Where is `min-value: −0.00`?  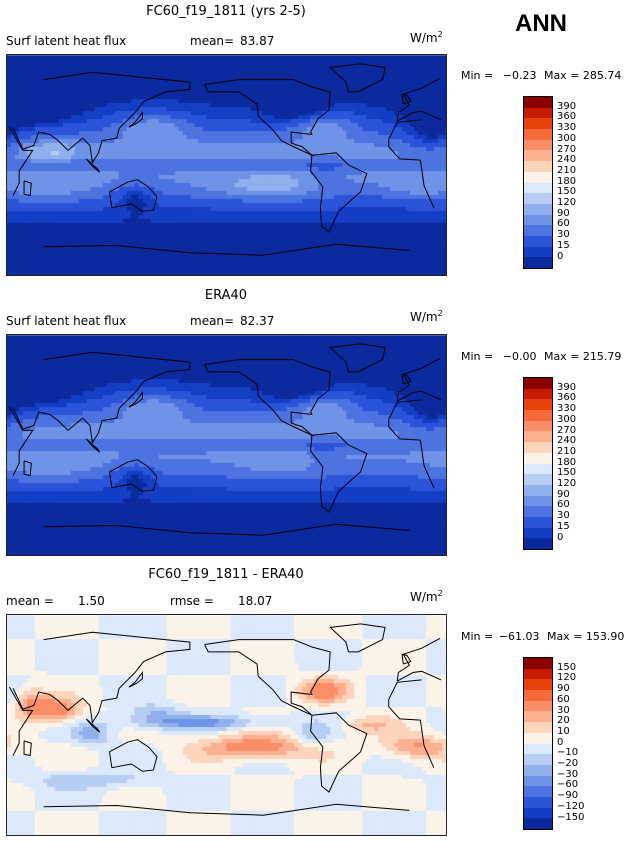 min-value: −0.00 is located at coordinates (519, 356).